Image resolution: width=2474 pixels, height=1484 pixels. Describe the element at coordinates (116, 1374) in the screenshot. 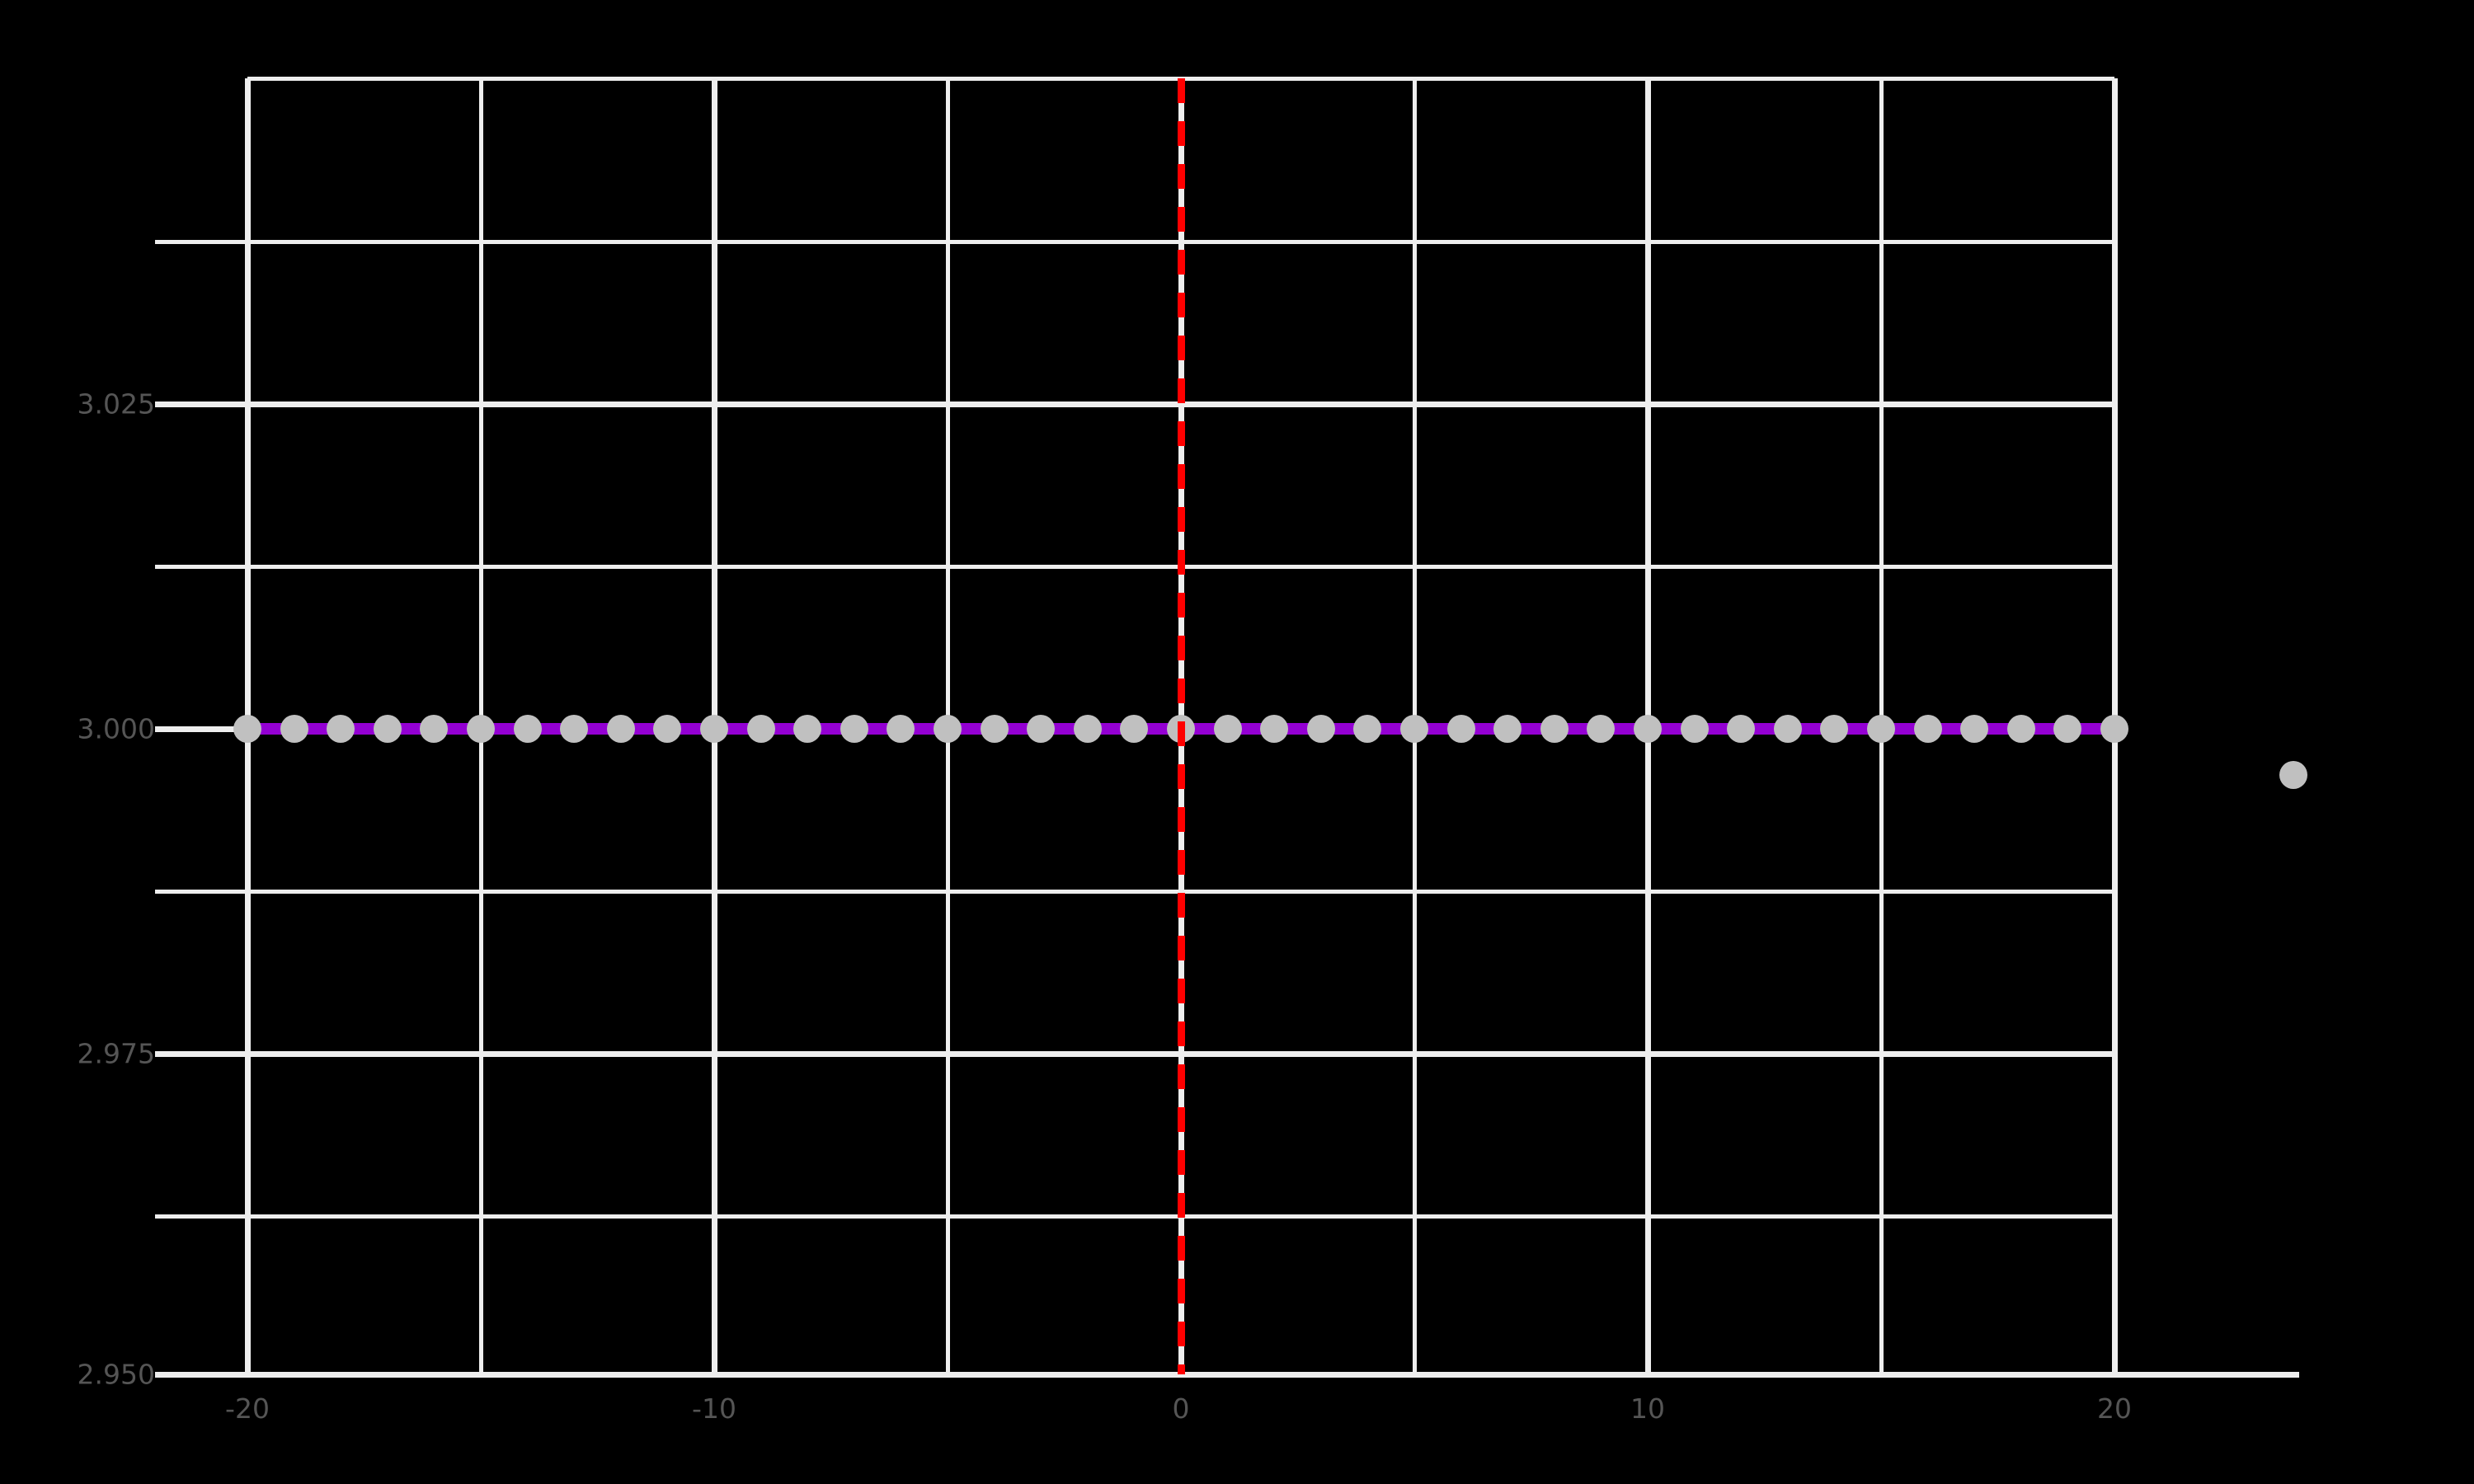

I see `ytick-label: 2.950` at that location.